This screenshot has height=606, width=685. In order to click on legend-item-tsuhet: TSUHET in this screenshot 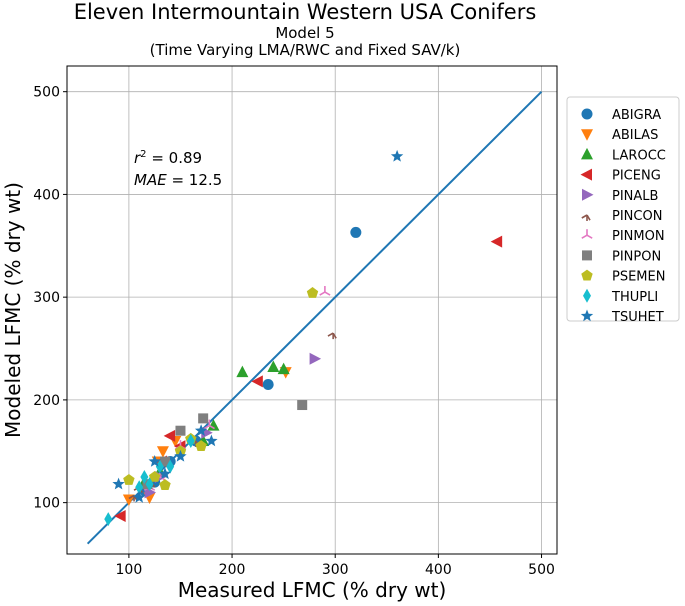, I will do `click(622, 317)`.